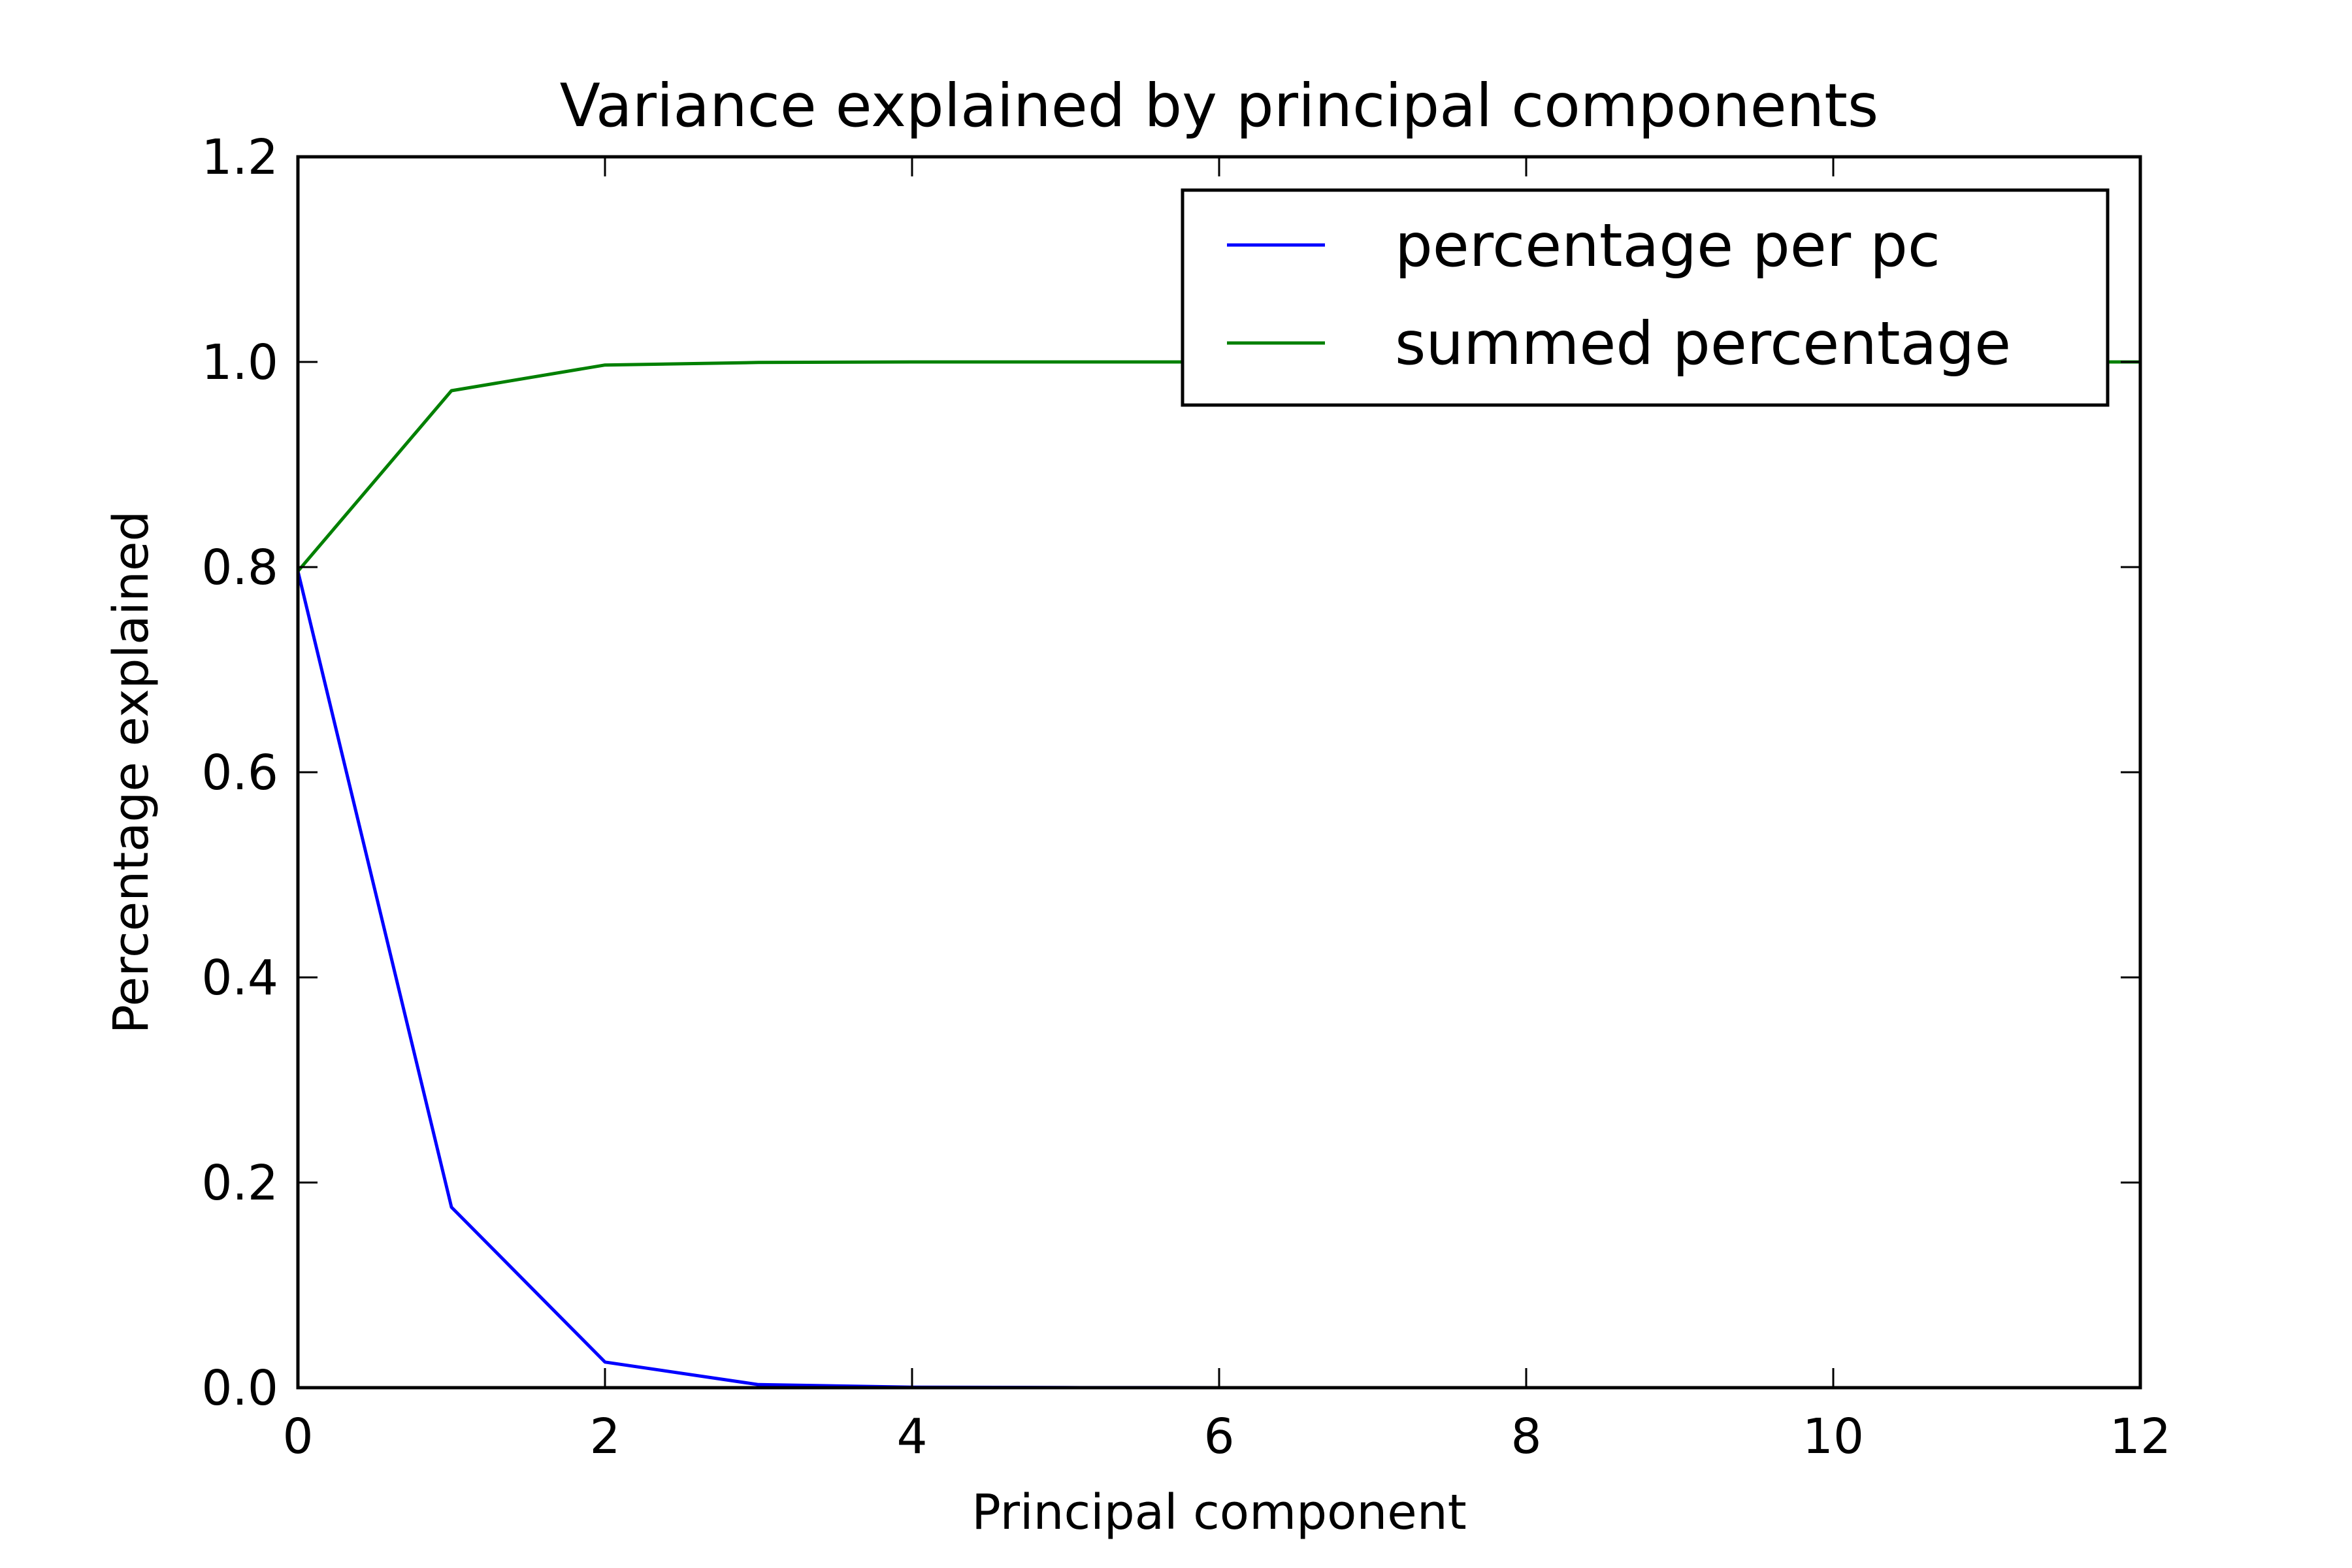 This screenshot has height=1568, width=2352. Describe the element at coordinates (239, 1183) in the screenshot. I see `y-tick-label: 0.2` at that location.